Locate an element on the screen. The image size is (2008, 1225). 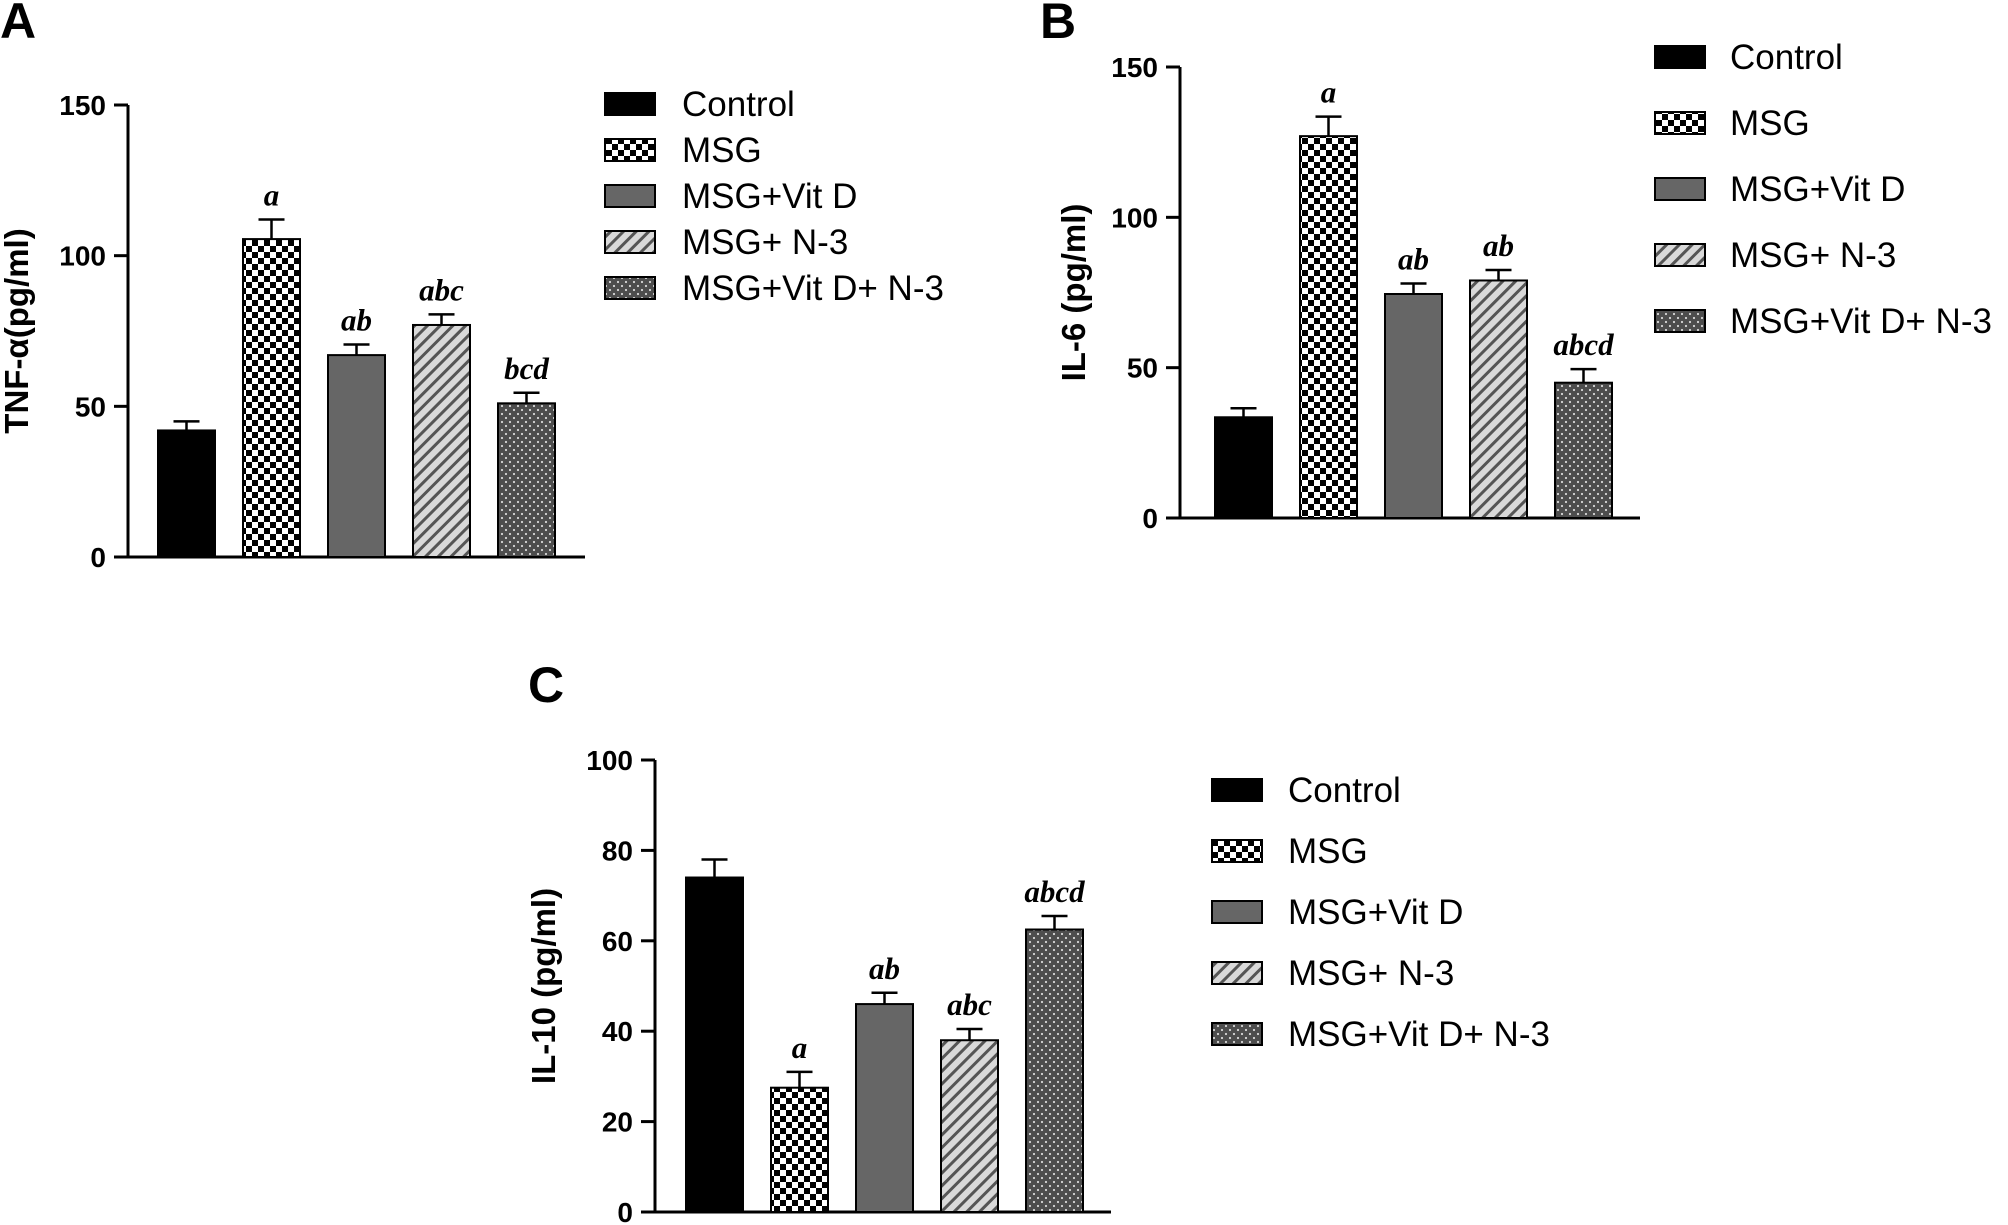
y-tick-label: 20 is located at coordinates (617, 1122).